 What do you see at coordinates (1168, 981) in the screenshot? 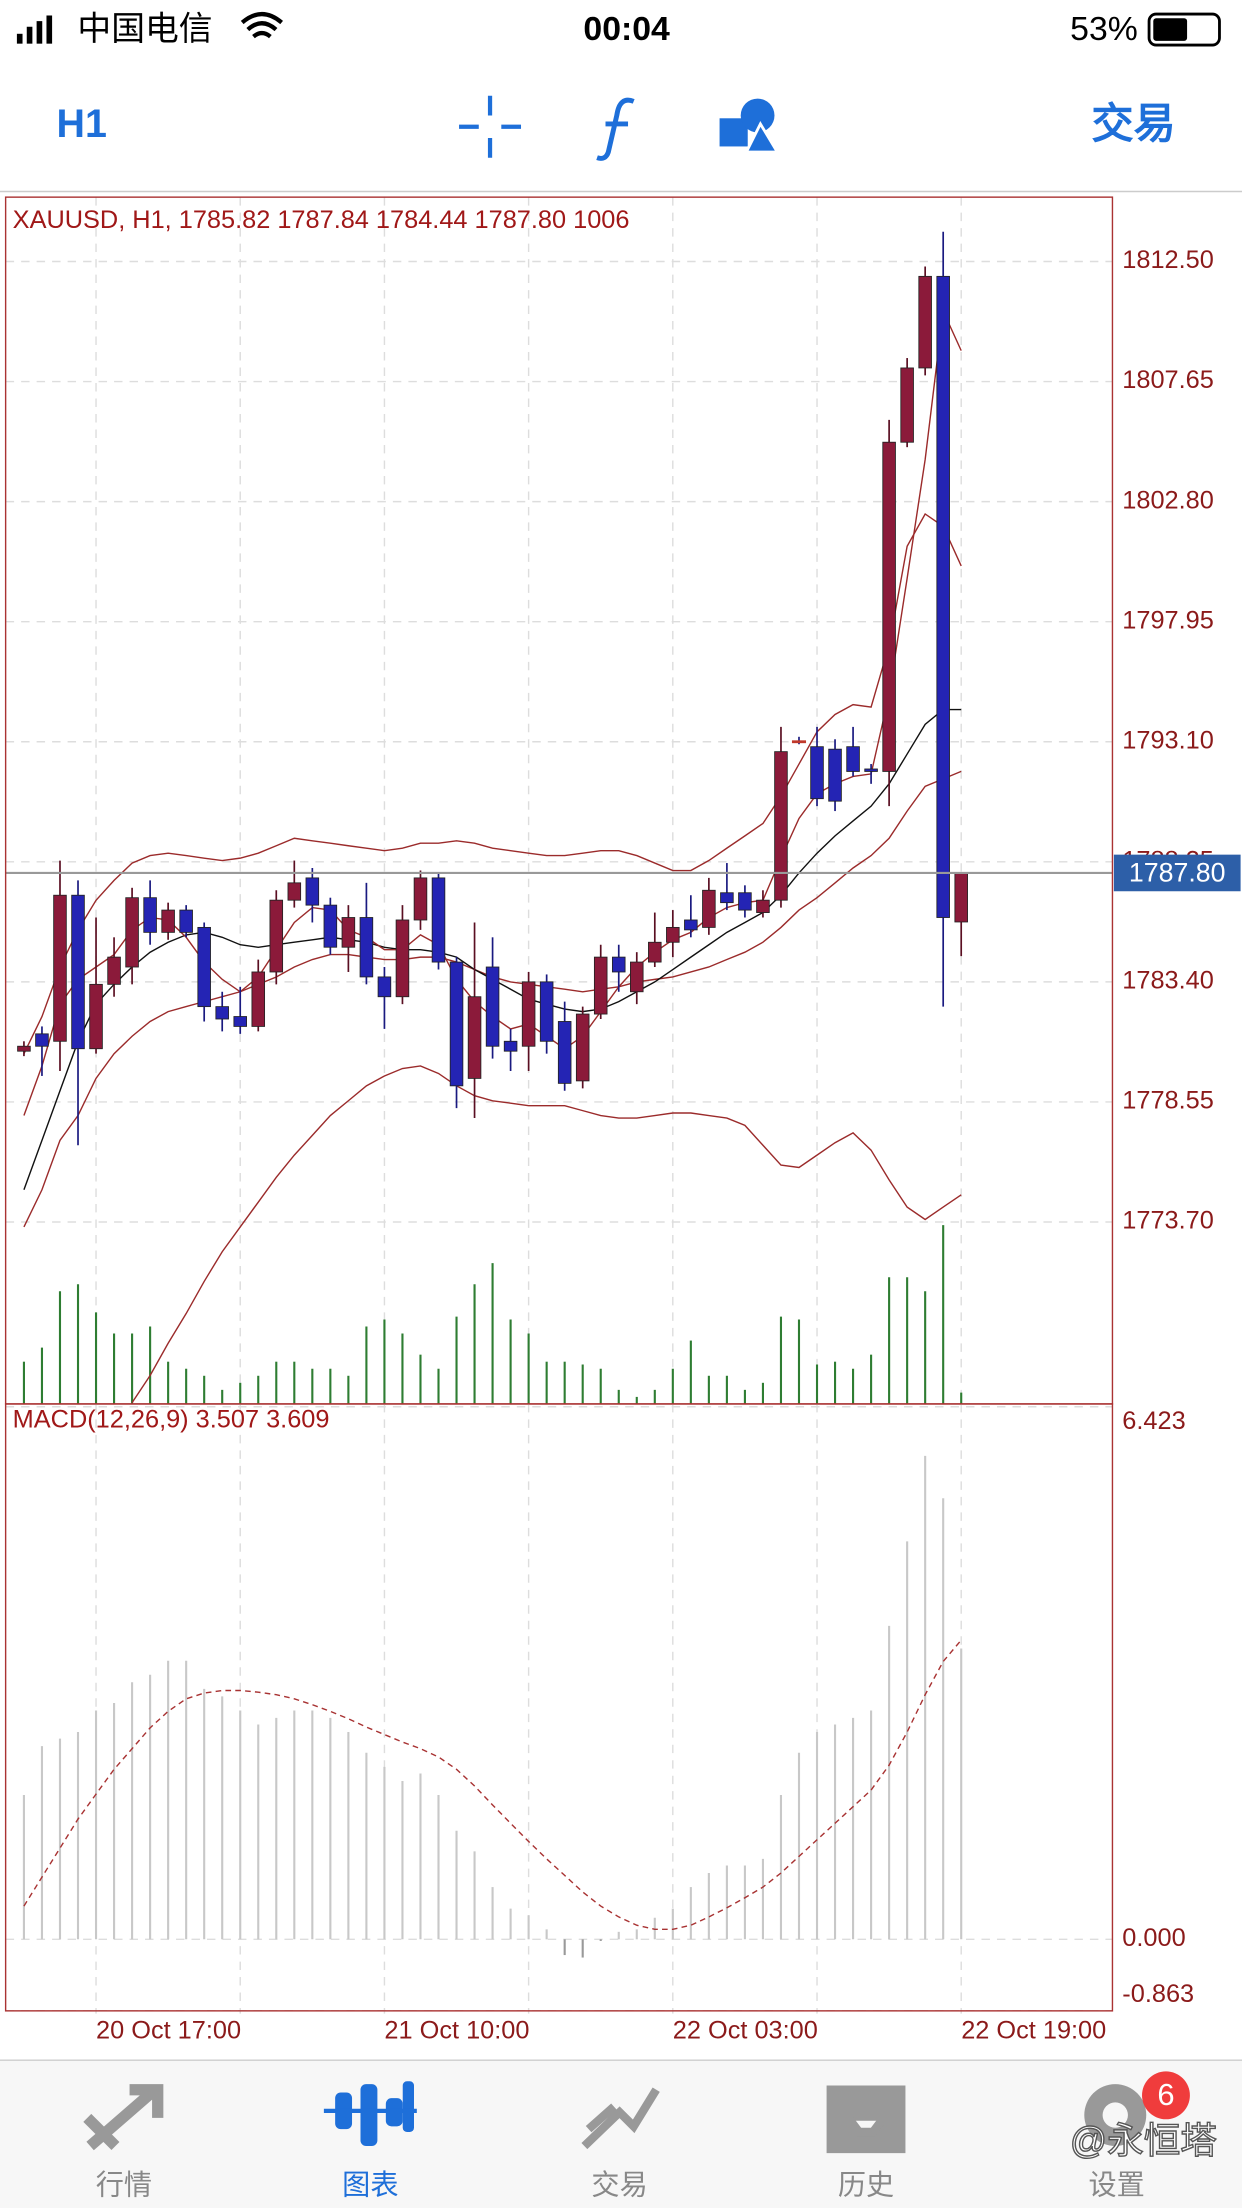
I see `y-tick-label: 1783.40` at bounding box center [1168, 981].